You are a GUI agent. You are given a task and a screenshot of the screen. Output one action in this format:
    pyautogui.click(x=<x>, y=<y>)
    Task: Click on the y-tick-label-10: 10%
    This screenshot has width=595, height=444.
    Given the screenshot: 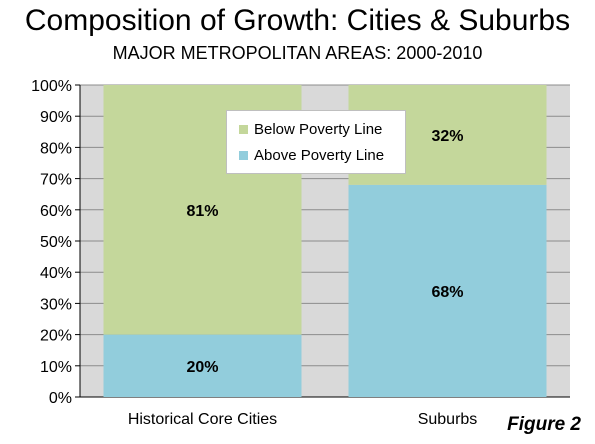 What is the action you would take?
    pyautogui.click(x=56, y=367)
    